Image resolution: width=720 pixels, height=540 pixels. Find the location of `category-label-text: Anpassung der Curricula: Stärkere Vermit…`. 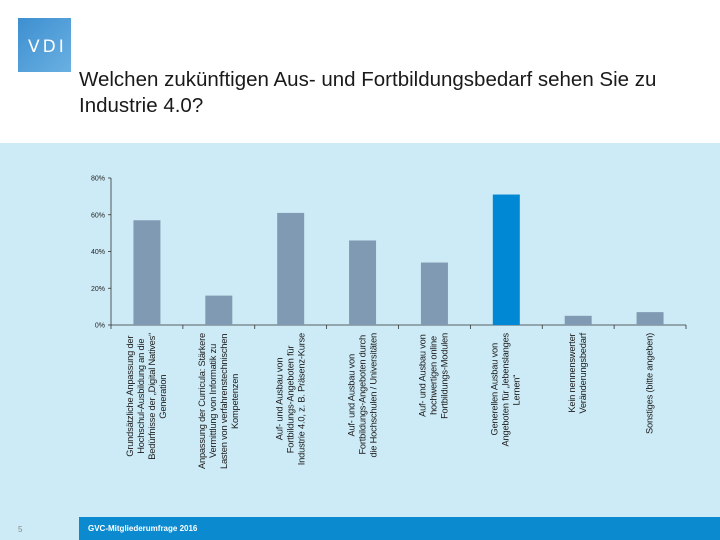

category-label-text: Anpassung der Curricula: Stärkere Vermit… is located at coordinates (218, 401).